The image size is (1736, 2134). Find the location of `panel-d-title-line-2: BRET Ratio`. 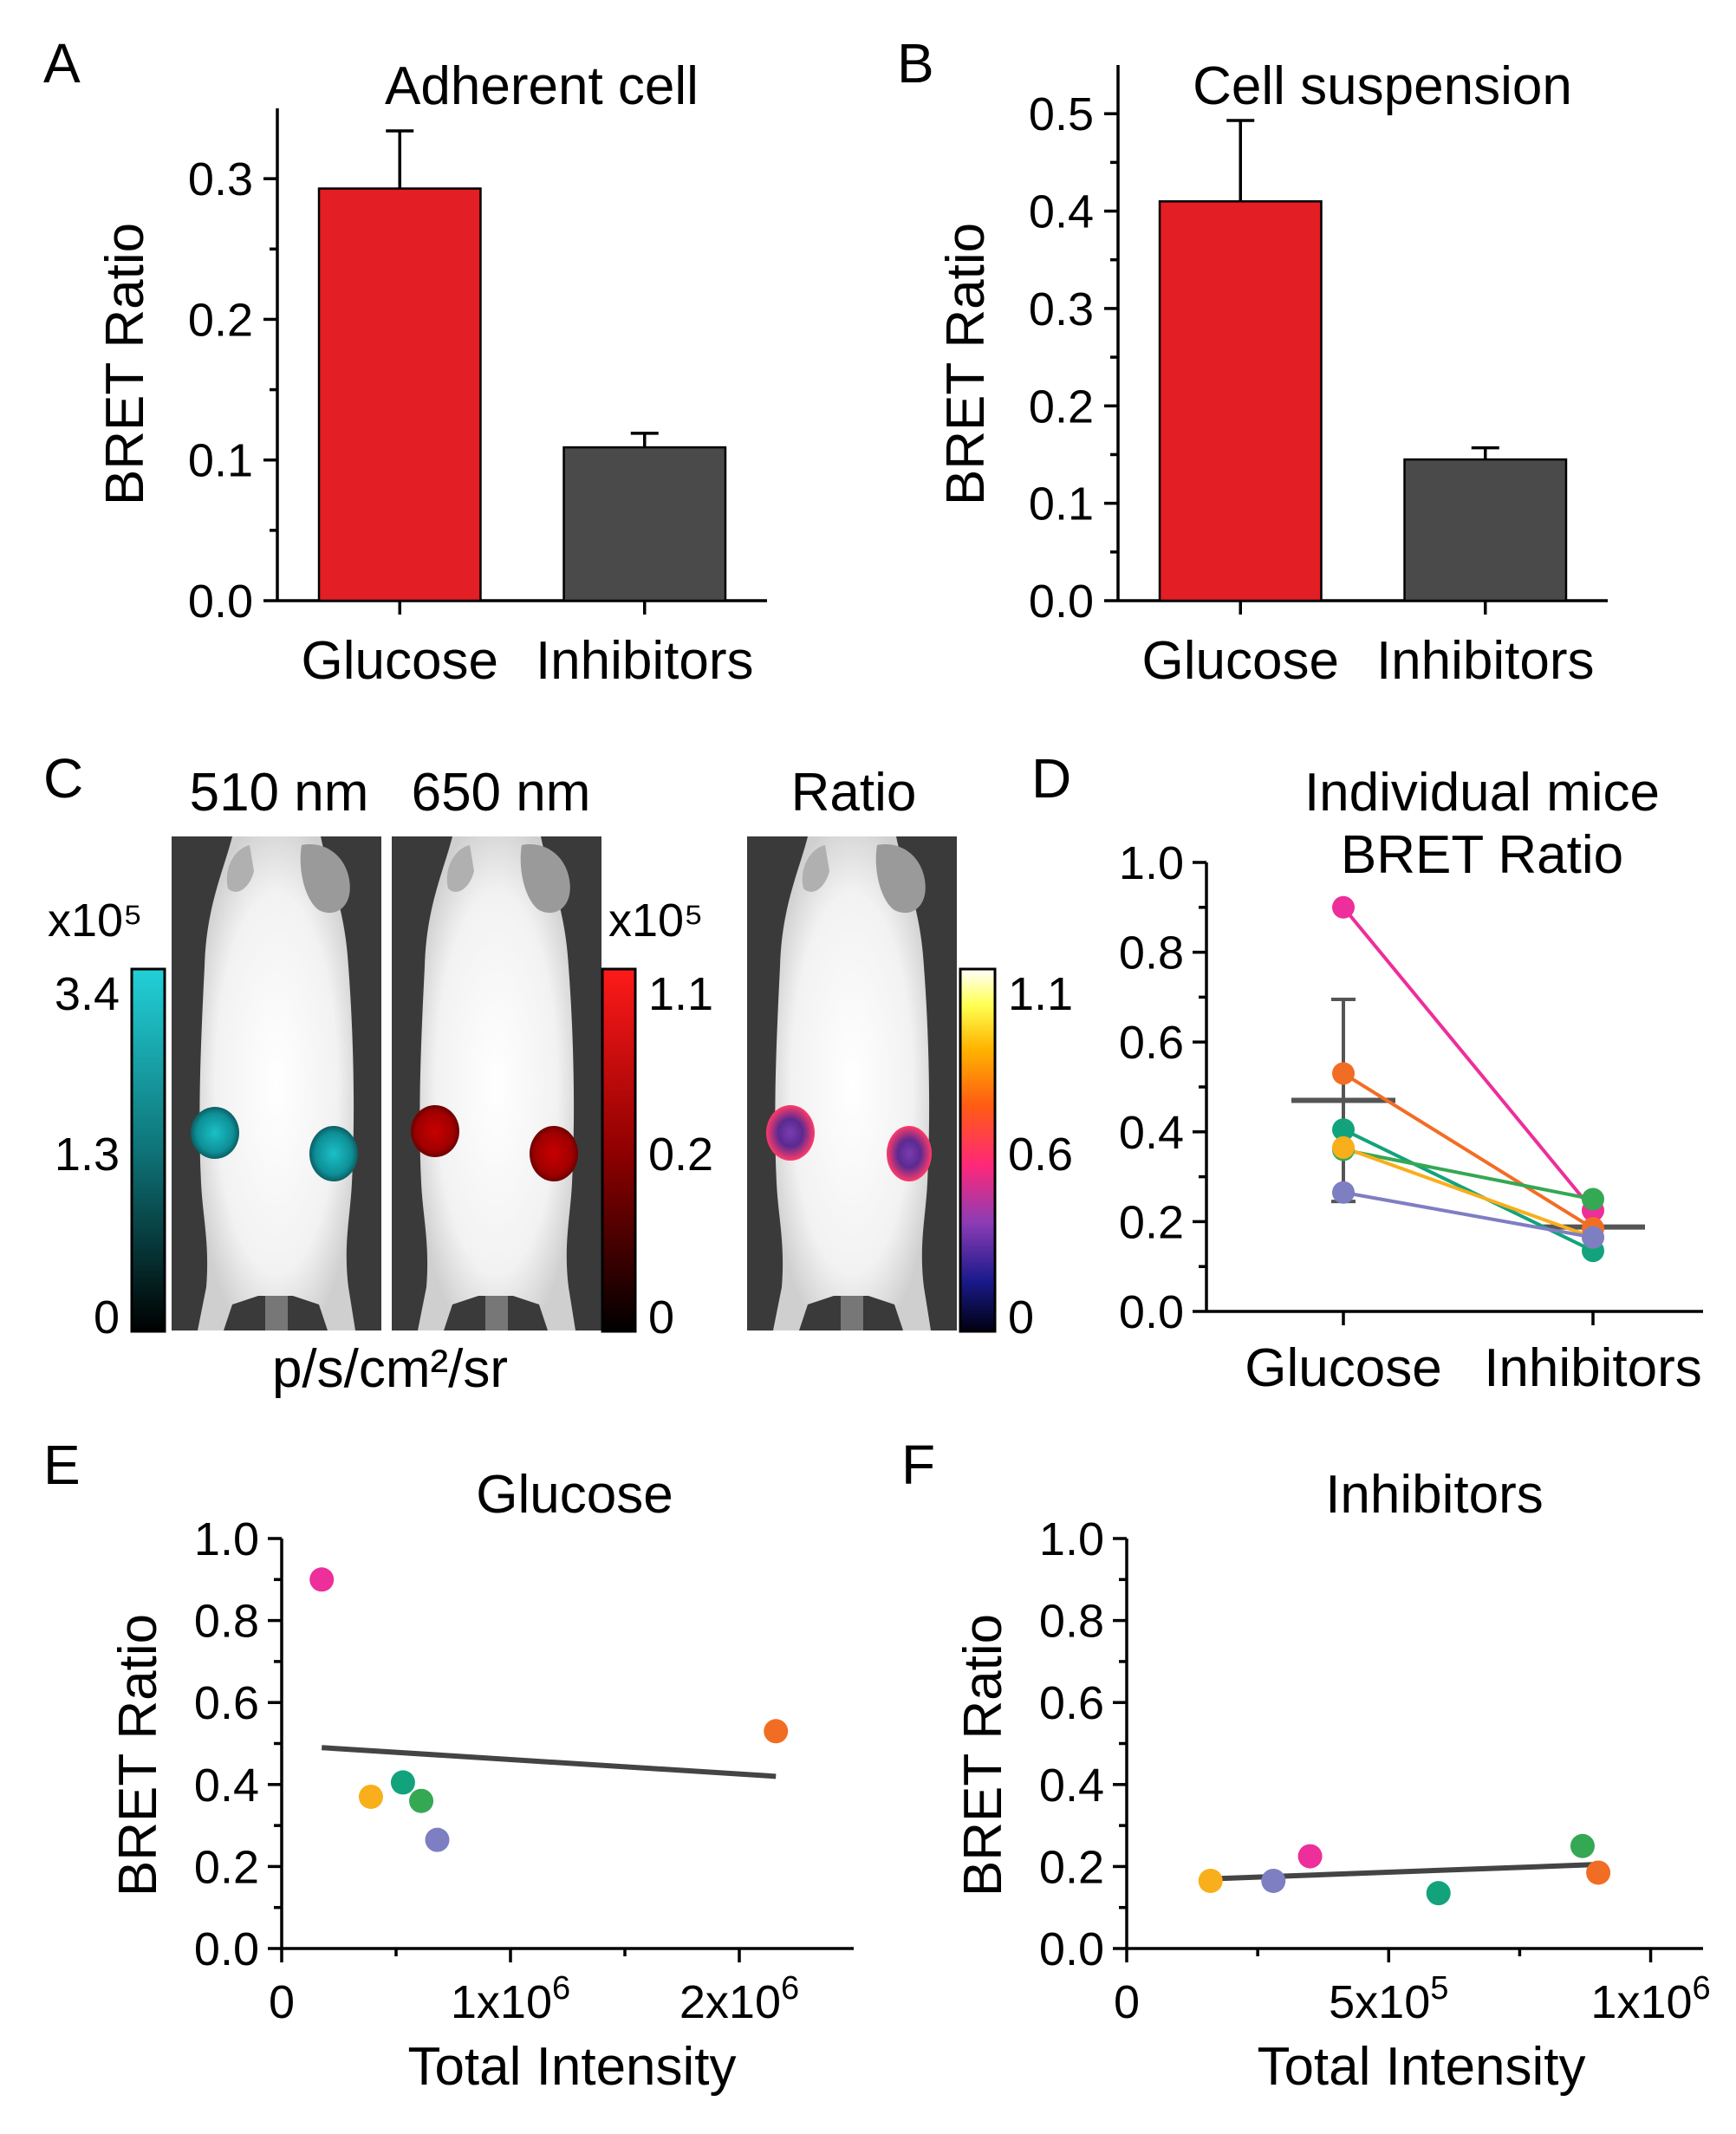

panel-d-title-line-2: BRET Ratio is located at coordinates (1482, 855).